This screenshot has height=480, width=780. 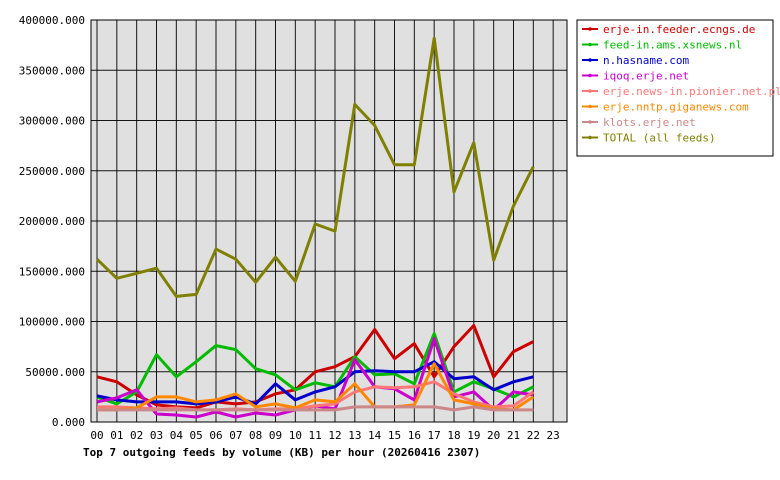 I want to click on x-tick-label: 02, so click(x=136, y=435).